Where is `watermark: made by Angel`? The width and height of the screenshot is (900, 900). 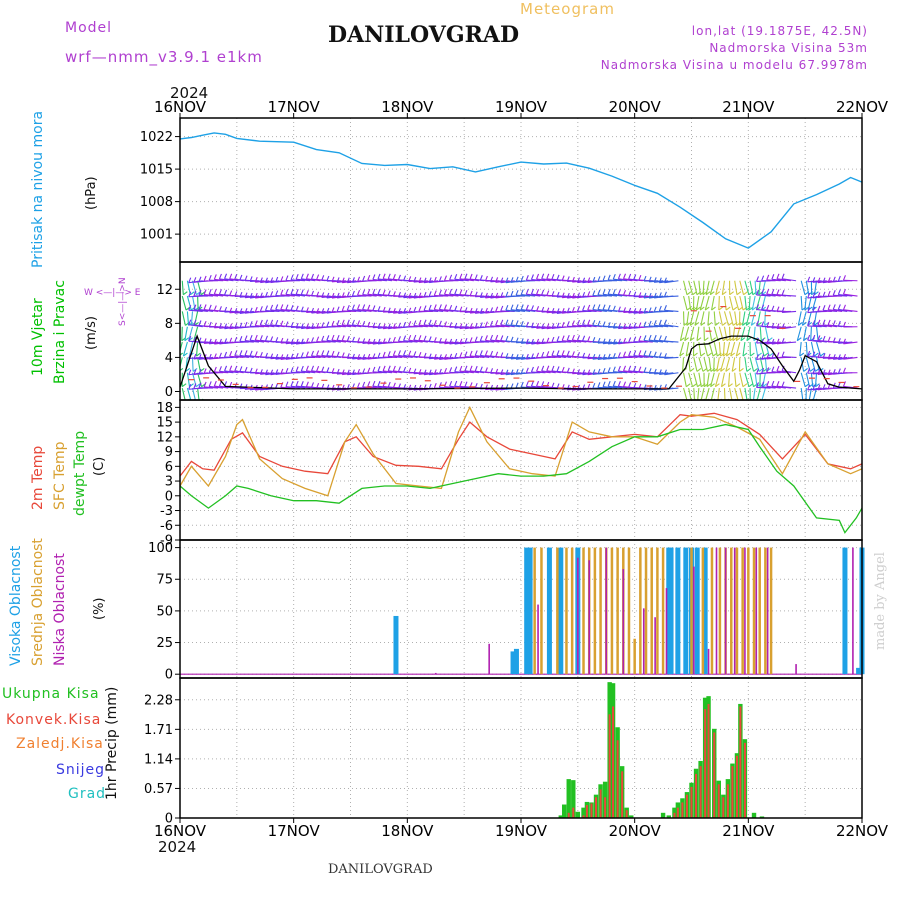 watermark: made by Angel is located at coordinates (880, 601).